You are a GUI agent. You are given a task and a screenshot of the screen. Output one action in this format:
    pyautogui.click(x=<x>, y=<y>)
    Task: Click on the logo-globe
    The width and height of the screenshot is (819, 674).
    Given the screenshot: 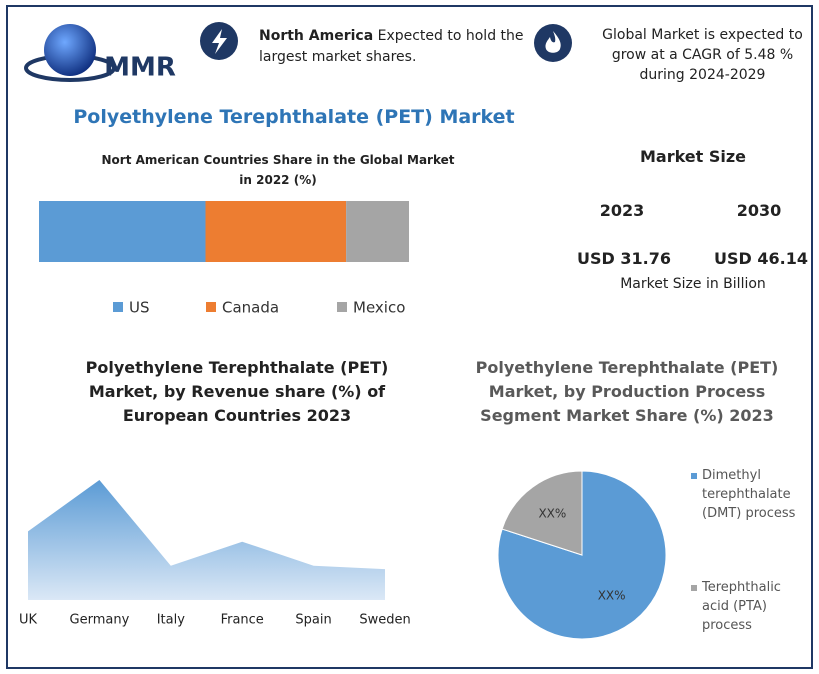 What is the action you would take?
    pyautogui.click(x=70, y=50)
    